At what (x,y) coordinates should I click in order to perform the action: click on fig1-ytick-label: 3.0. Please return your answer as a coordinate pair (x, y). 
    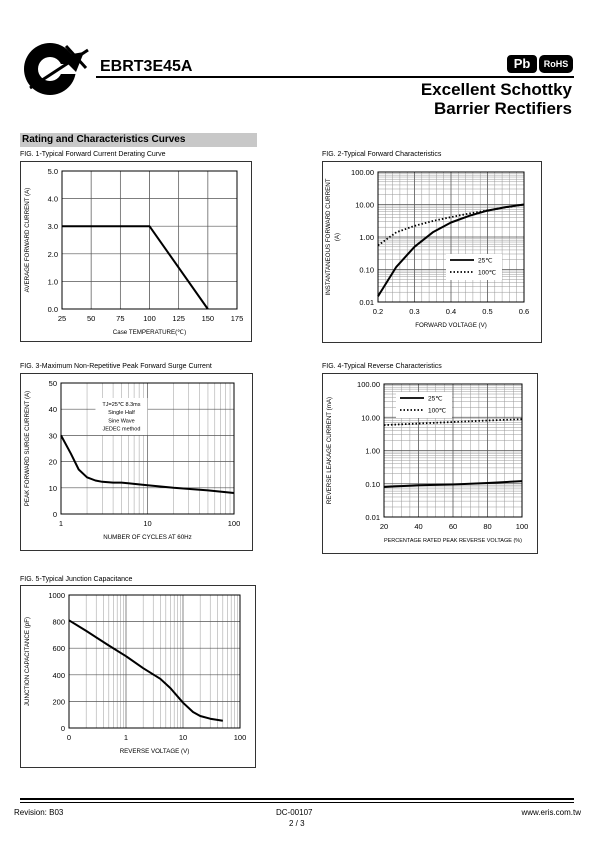
    Looking at the image, I should click on (53, 226).